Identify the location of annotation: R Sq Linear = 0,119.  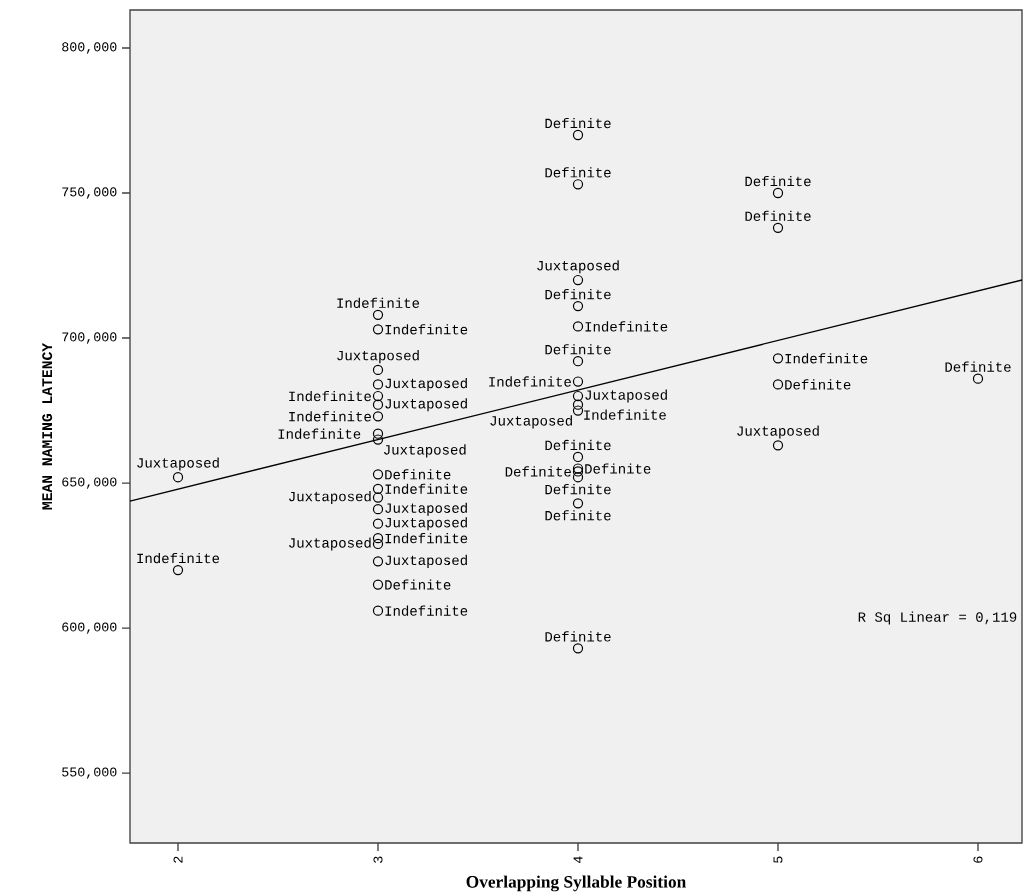
(937, 618).